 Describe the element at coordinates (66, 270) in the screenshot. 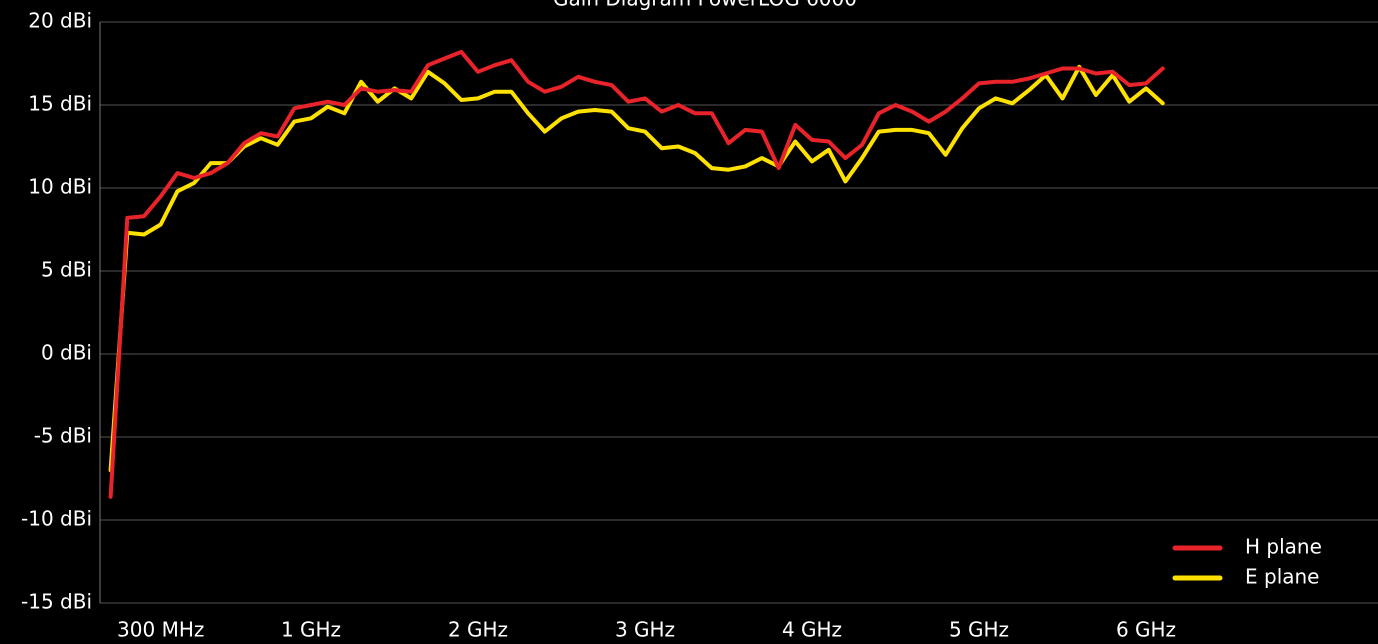

I see `y-tick-label: 5 dBi` at that location.